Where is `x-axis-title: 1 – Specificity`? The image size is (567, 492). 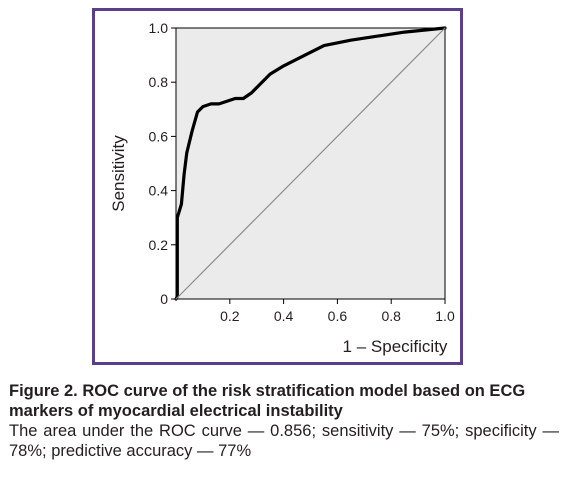
x-axis-title: 1 – Specificity is located at coordinates (395, 346).